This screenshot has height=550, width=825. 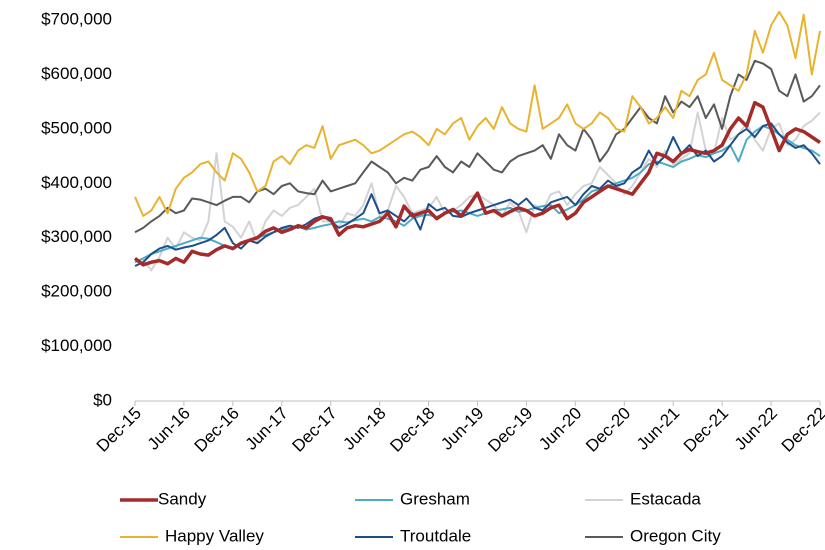 I want to click on y-tick-label: $500,000, so click(x=76, y=127).